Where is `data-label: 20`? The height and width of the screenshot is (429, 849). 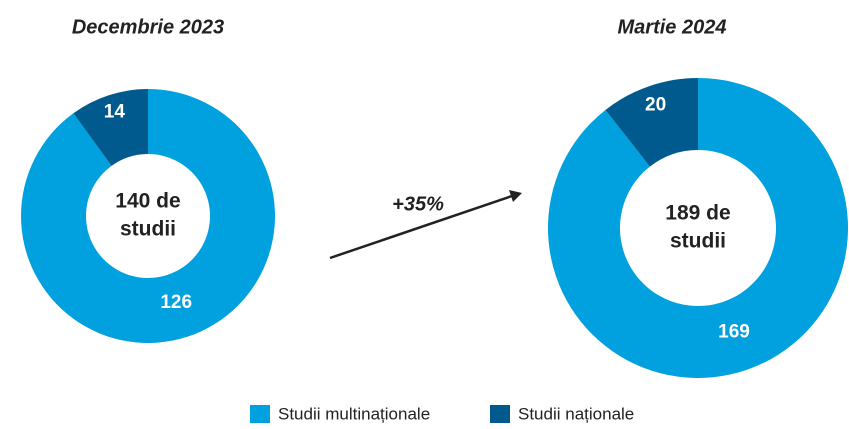 data-label: 20 is located at coordinates (655, 104).